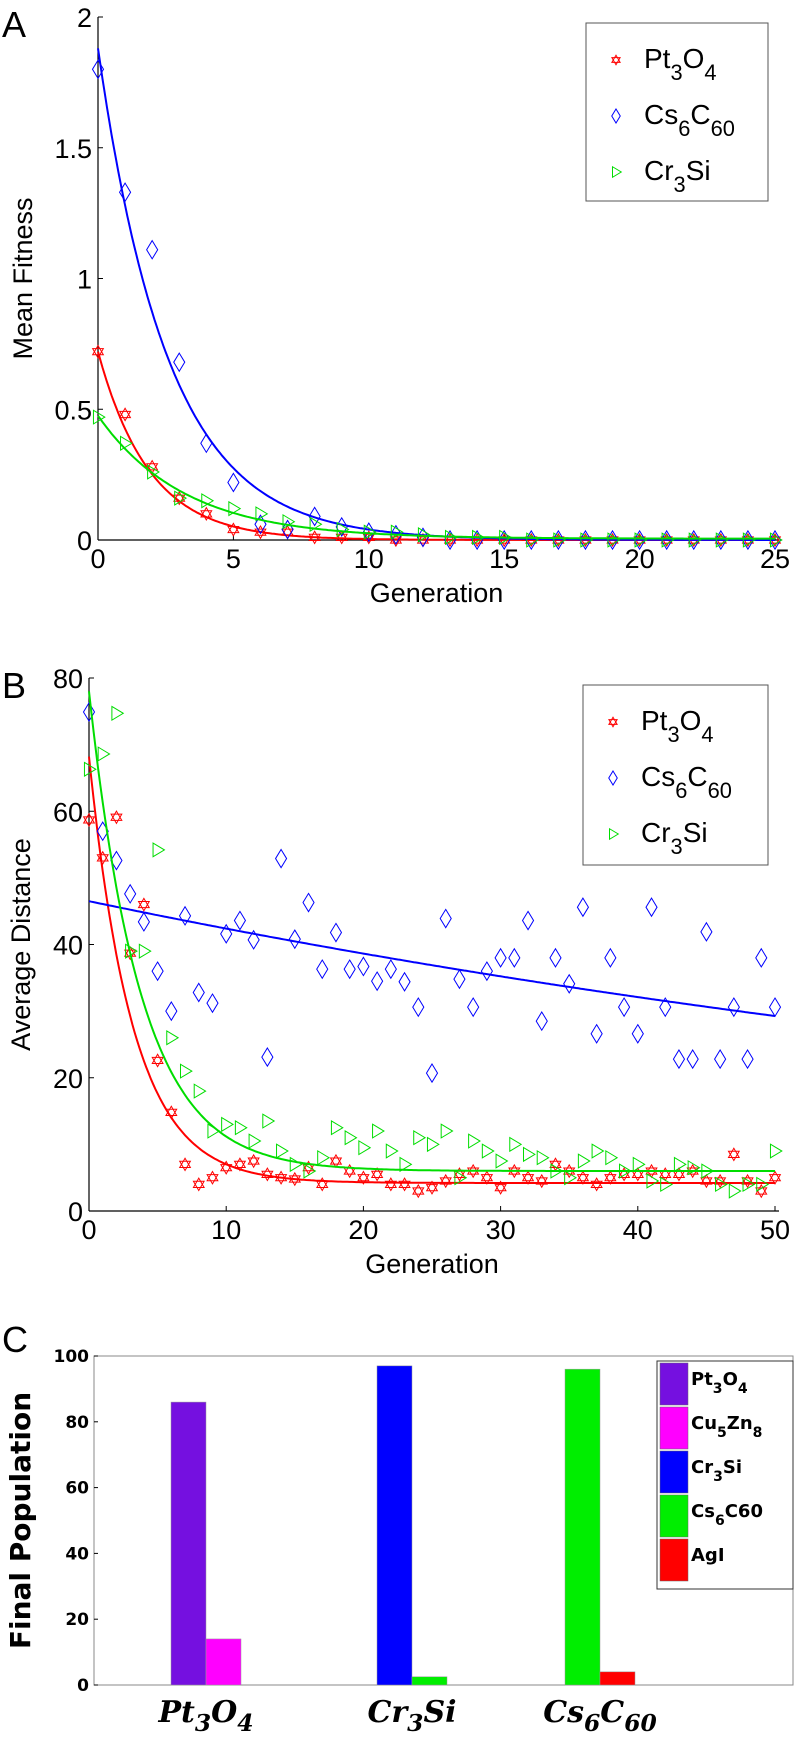  What do you see at coordinates (83, 1686) in the screenshot?
I see `y-tick-label: 0` at bounding box center [83, 1686].